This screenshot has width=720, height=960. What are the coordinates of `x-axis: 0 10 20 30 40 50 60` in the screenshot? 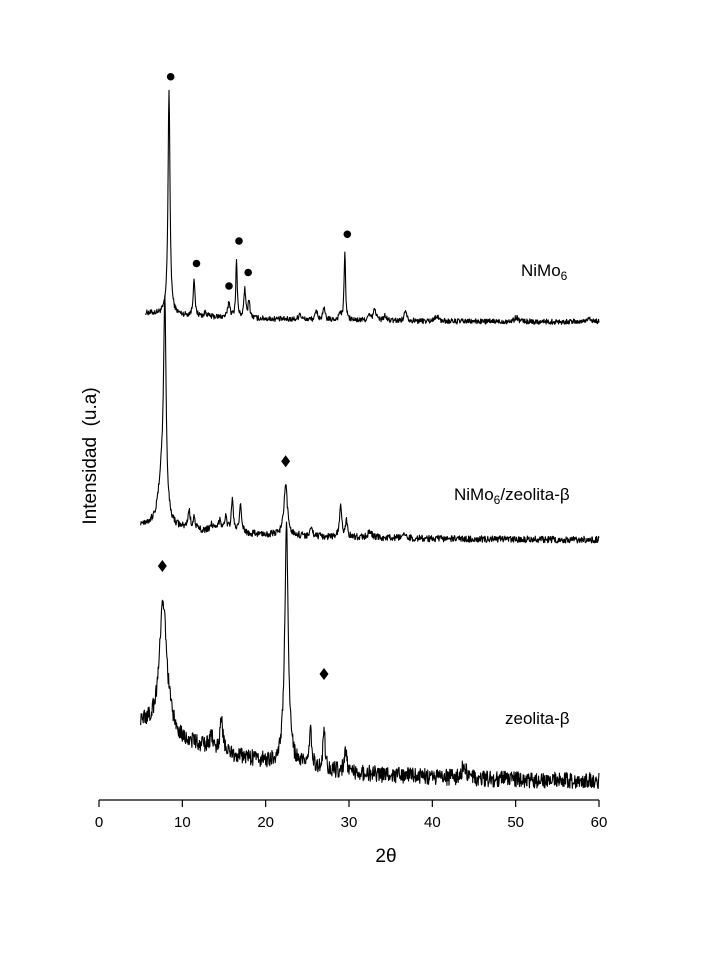 It's located at (351, 815).